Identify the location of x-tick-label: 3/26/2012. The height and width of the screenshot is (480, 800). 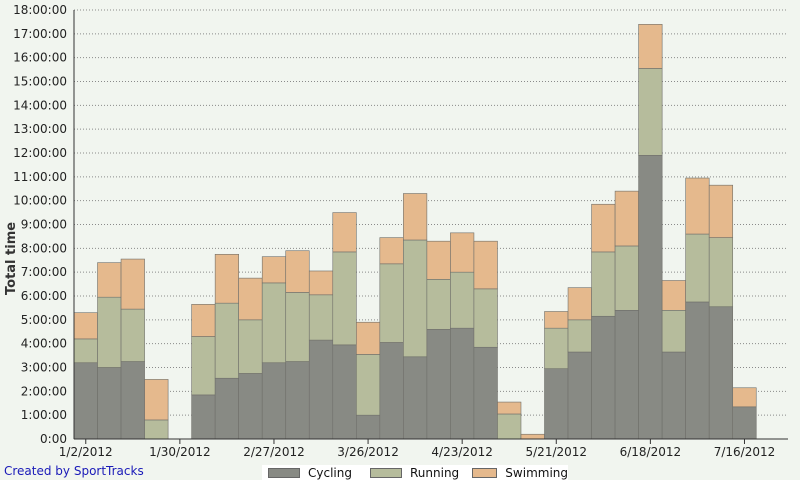
(368, 452).